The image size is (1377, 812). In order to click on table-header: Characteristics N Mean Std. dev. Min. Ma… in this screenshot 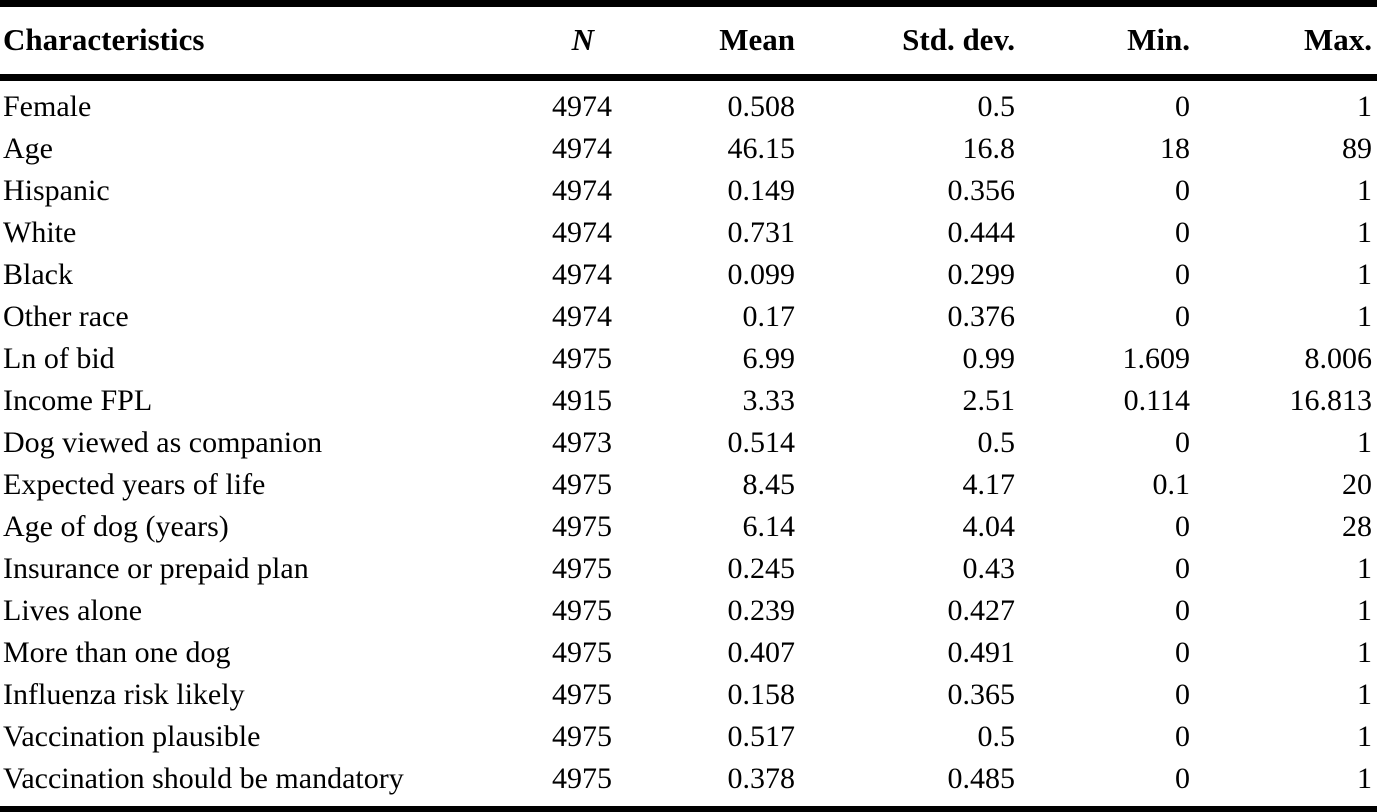, I will do `click(688, 42)`.